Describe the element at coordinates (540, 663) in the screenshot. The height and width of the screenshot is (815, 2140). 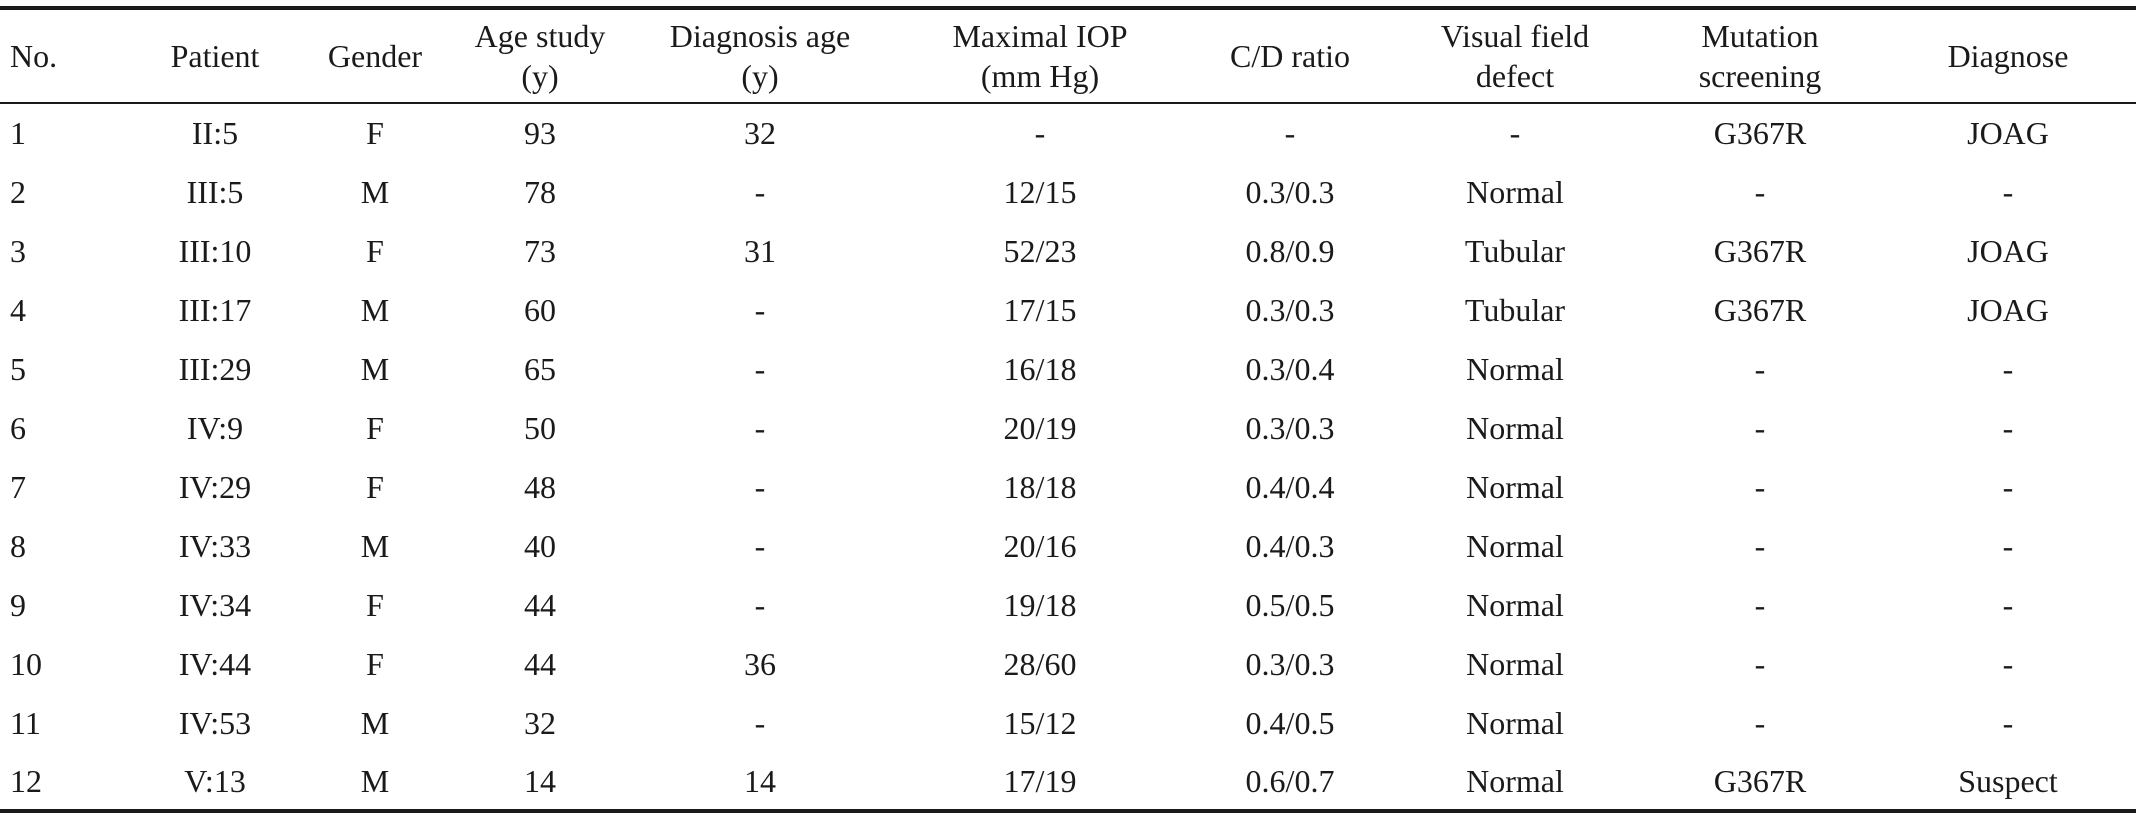
I see `cell-age-study: 44` at that location.